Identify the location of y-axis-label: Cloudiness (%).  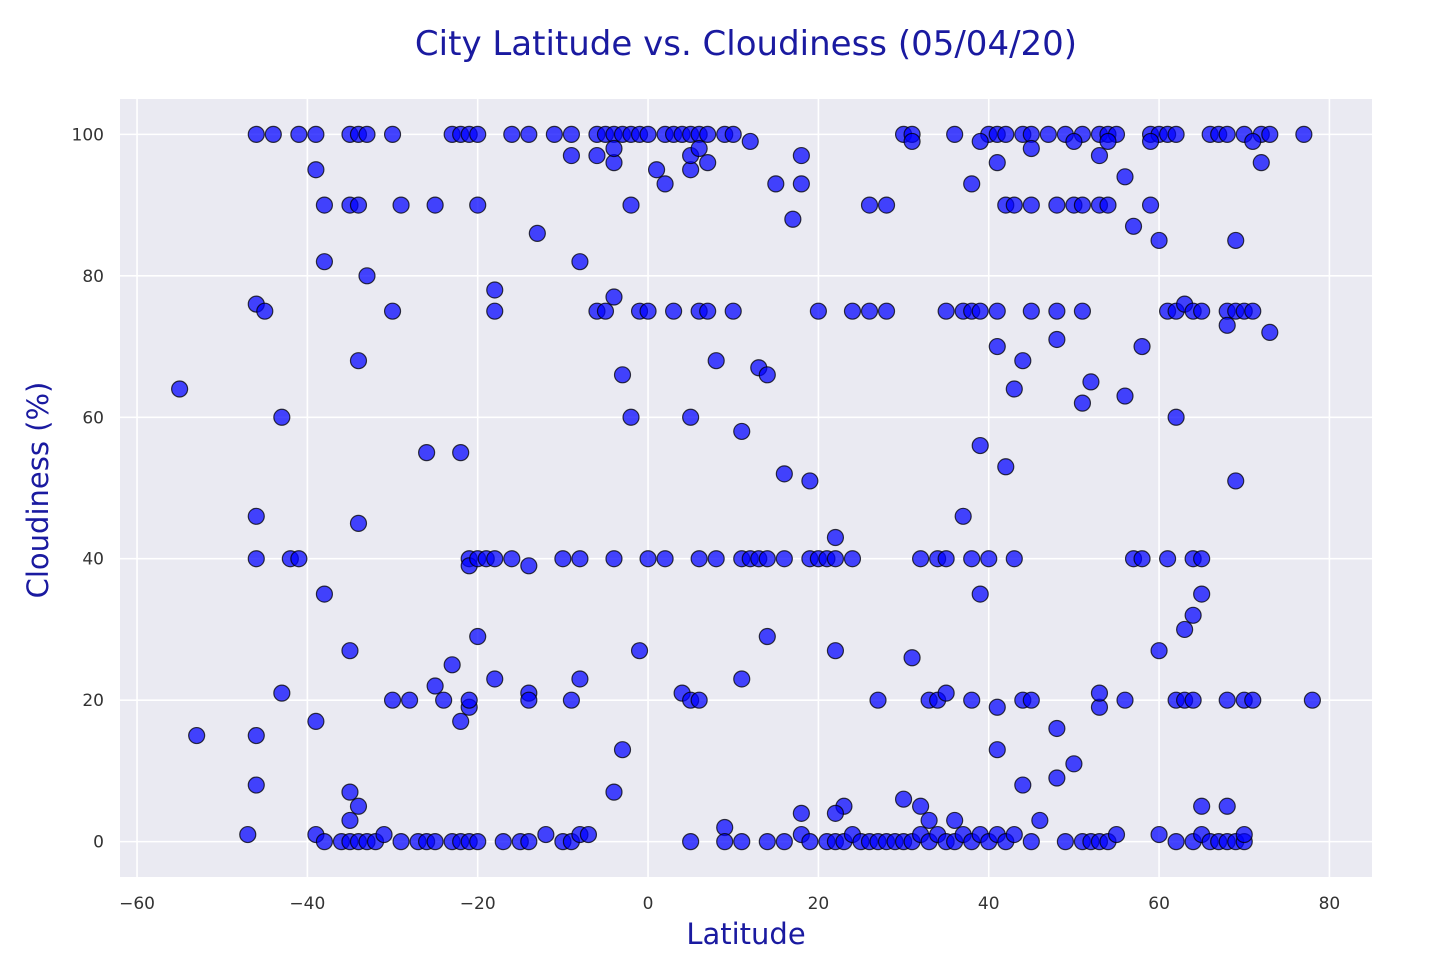
(38, 490).